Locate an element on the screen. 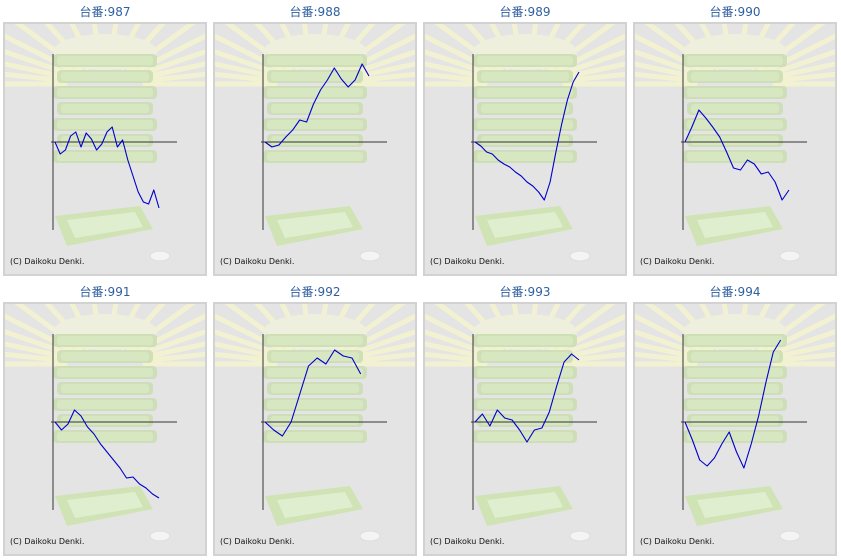 This screenshot has height=560, width=841. chart-panel: 台番:987 (C) Daikoku Denki. is located at coordinates (105, 140).